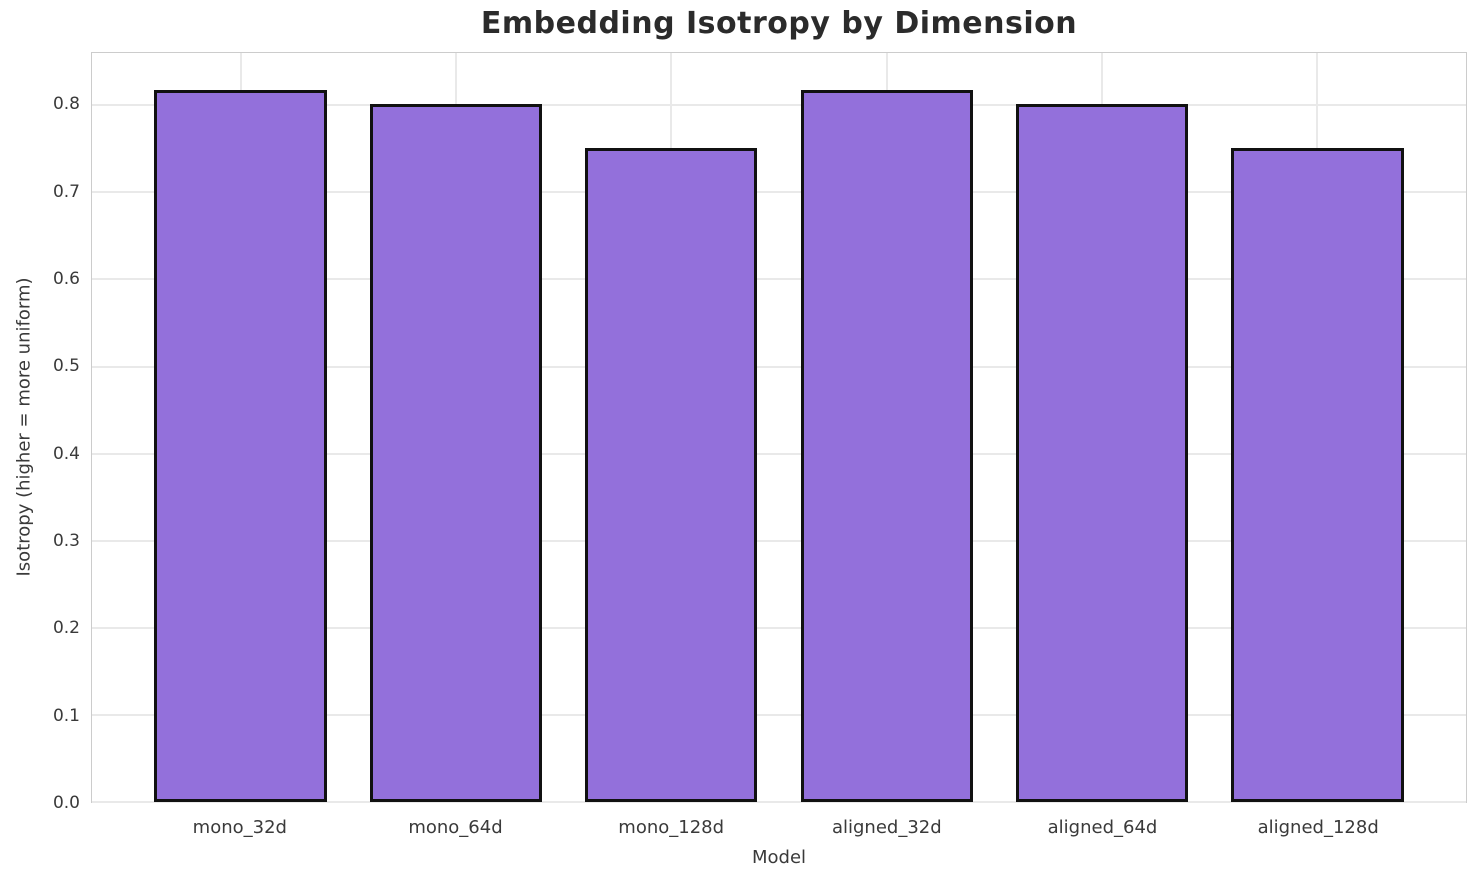  Describe the element at coordinates (671, 474) in the screenshot. I see `bar-mono_128d` at that location.